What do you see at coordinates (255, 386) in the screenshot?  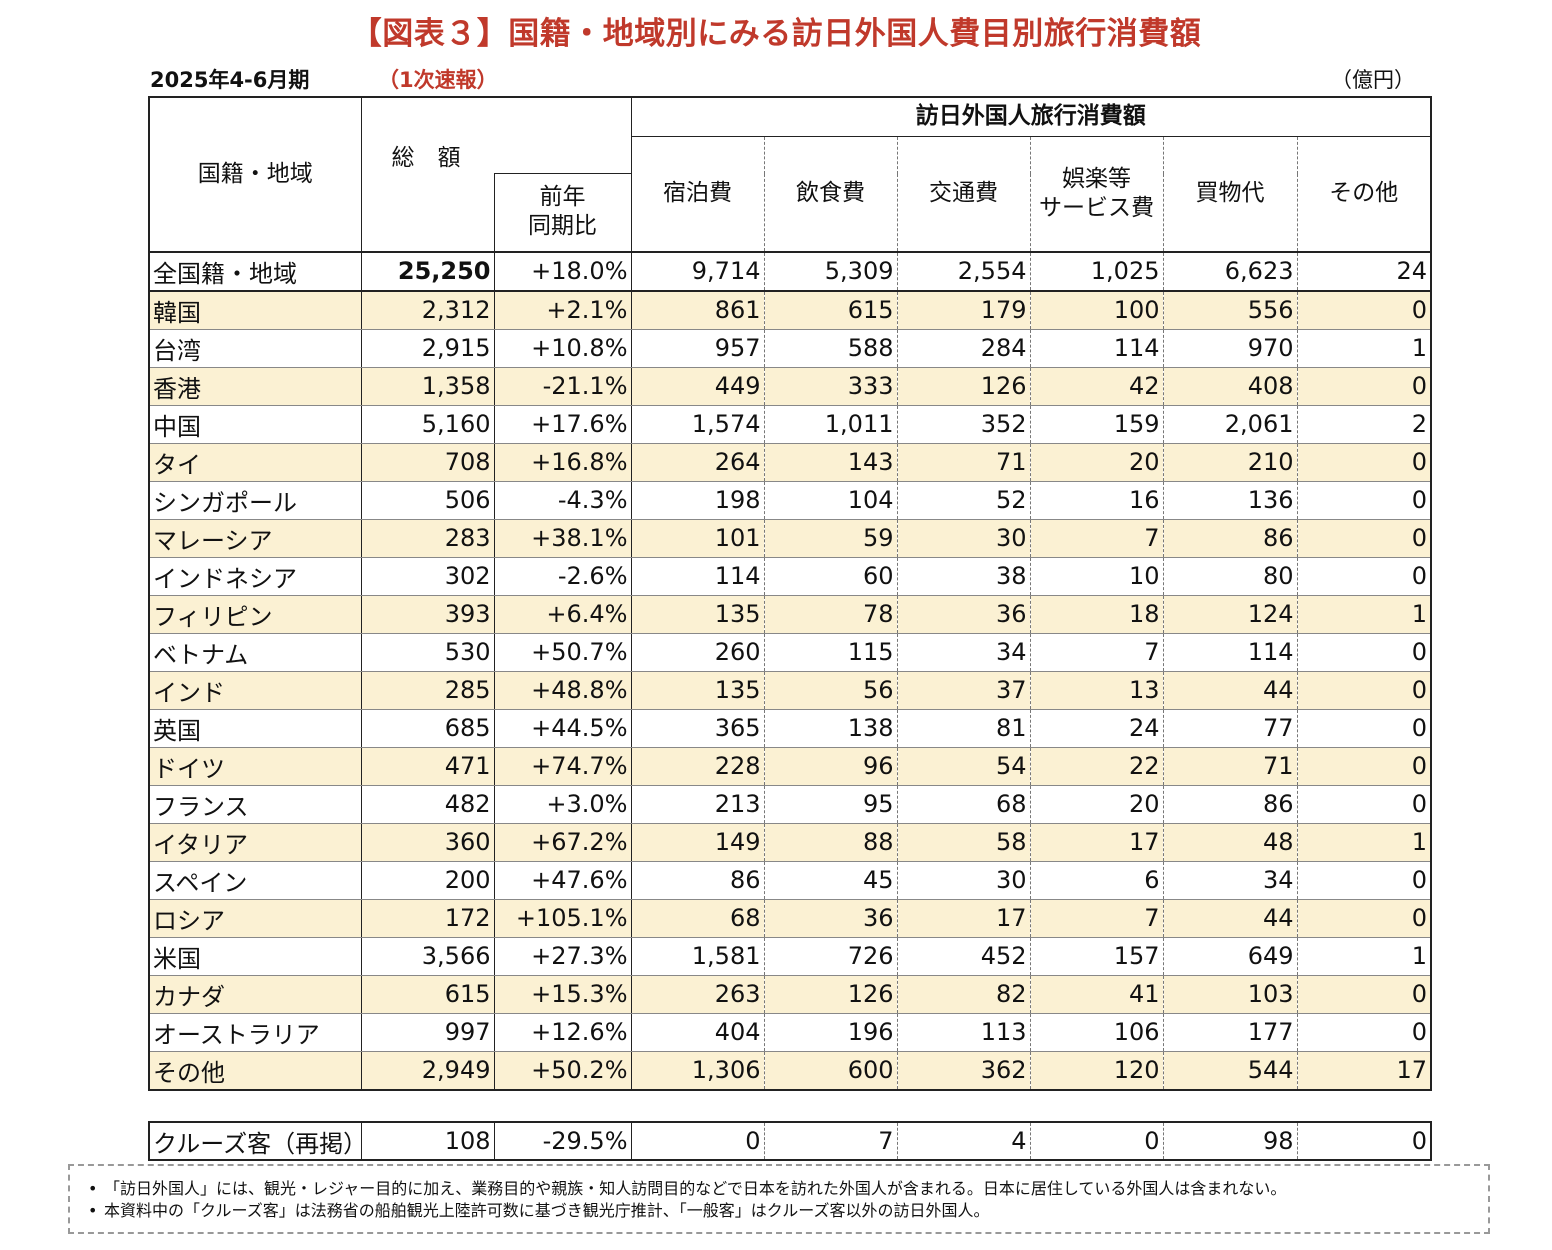 I see `cell-name: 香港` at bounding box center [255, 386].